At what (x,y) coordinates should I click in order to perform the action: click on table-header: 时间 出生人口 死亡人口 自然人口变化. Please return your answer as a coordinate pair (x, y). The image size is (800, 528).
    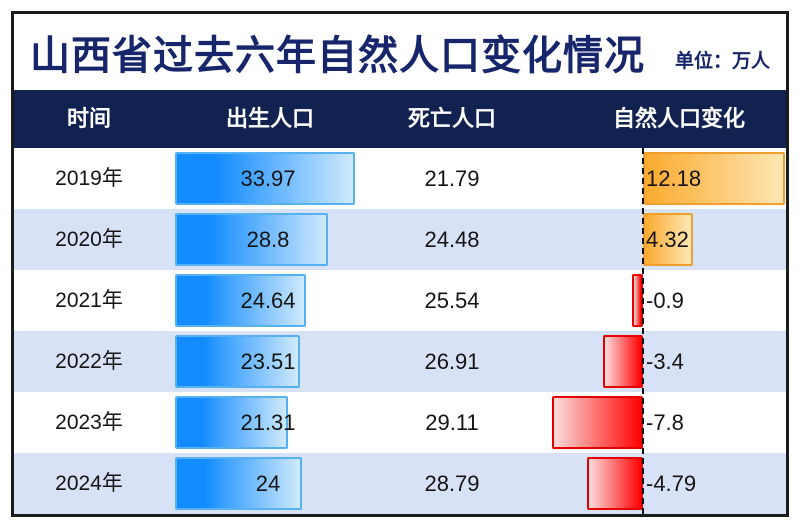
    Looking at the image, I should click on (400, 119).